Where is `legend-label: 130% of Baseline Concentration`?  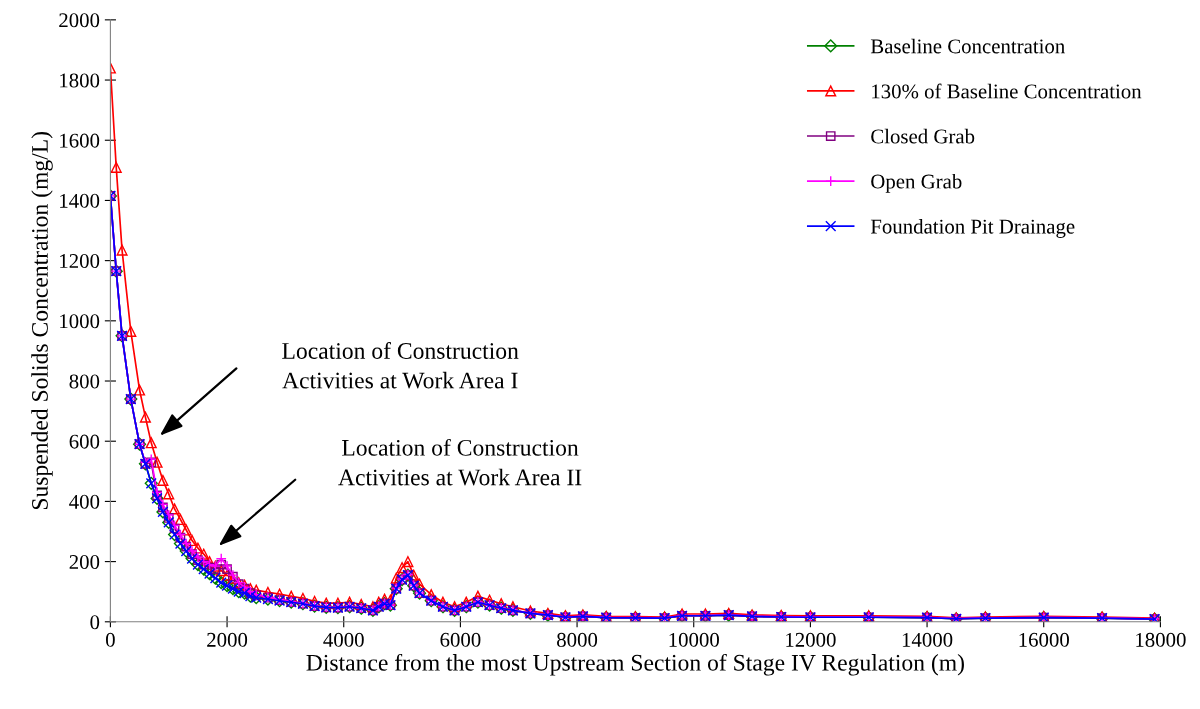 legend-label: 130% of Baseline Concentration is located at coordinates (1007, 91).